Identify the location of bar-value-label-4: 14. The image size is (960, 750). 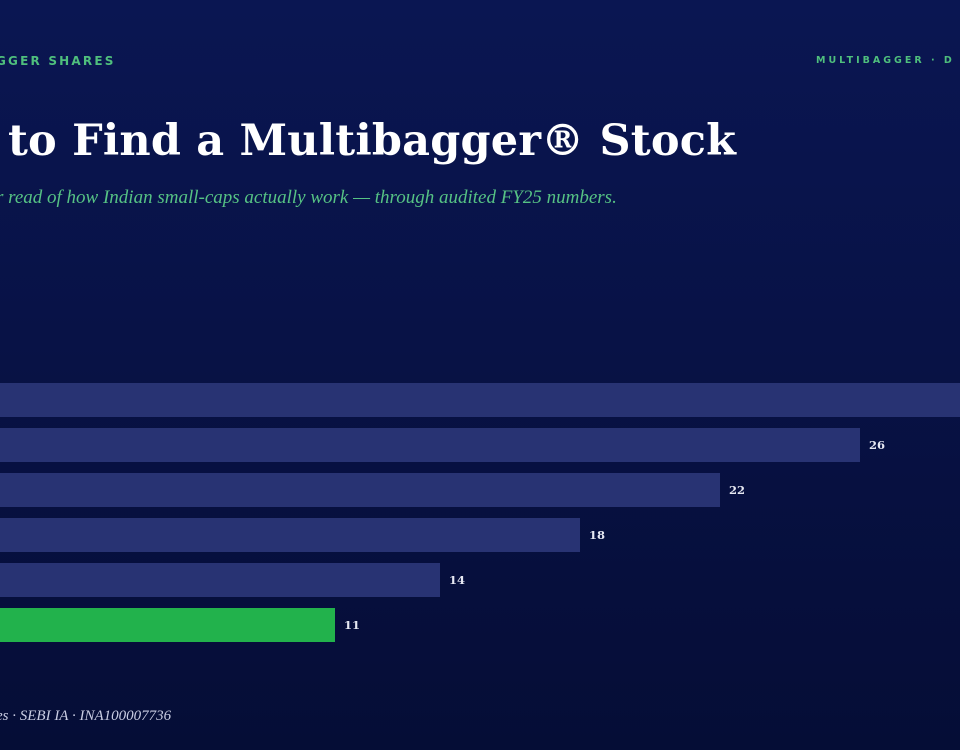
(457, 580).